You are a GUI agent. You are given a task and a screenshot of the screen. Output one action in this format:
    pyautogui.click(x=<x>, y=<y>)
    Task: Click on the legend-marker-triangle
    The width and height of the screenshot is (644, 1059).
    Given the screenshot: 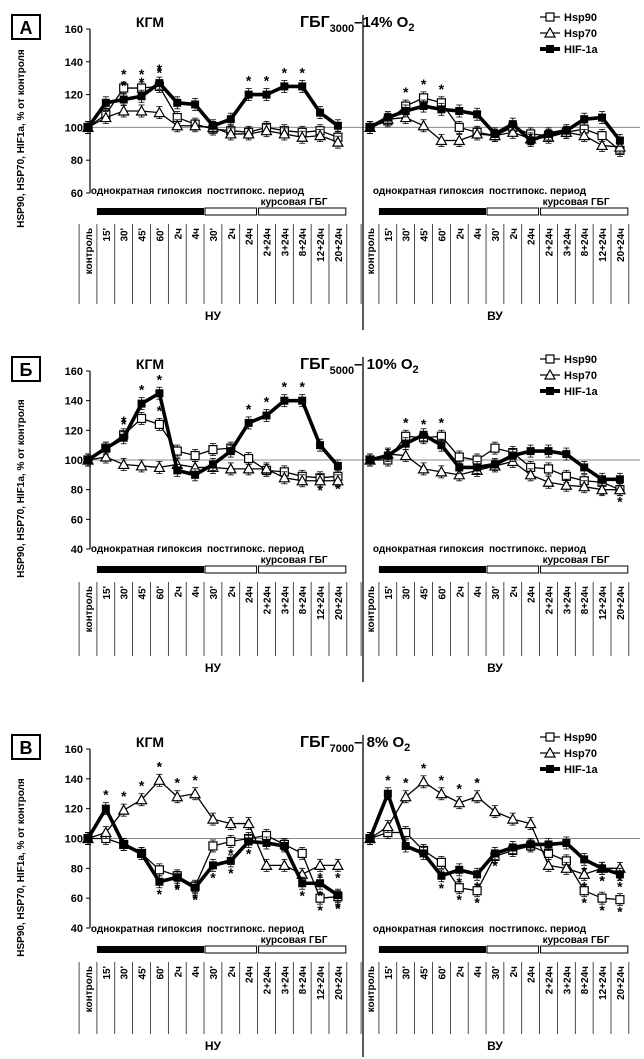 What is the action you would take?
    pyautogui.click(x=550, y=374)
    